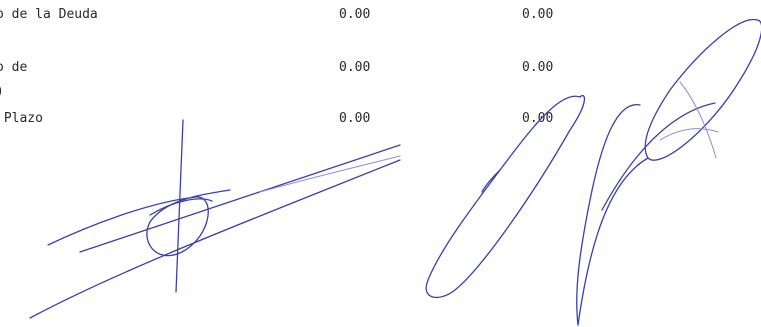 The image size is (761, 327). Describe the element at coordinates (21, 118) in the screenshot. I see `row-label-plazo: Plazo` at that location.